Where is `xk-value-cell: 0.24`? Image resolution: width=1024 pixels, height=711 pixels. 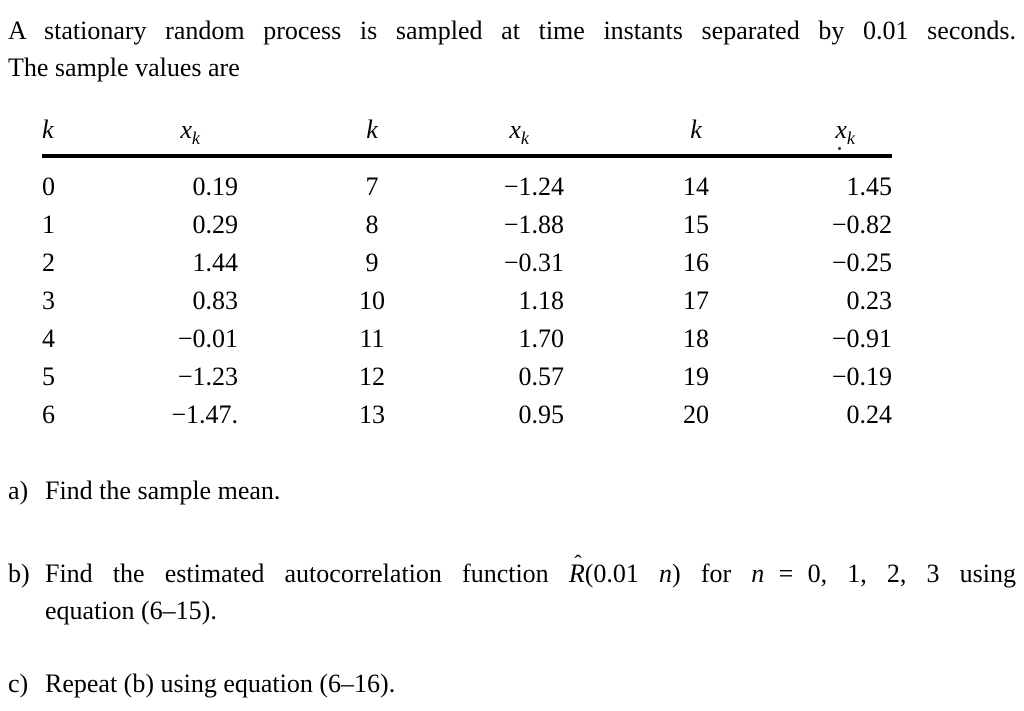 xk-value-cell: 0.24 is located at coordinates (869, 414).